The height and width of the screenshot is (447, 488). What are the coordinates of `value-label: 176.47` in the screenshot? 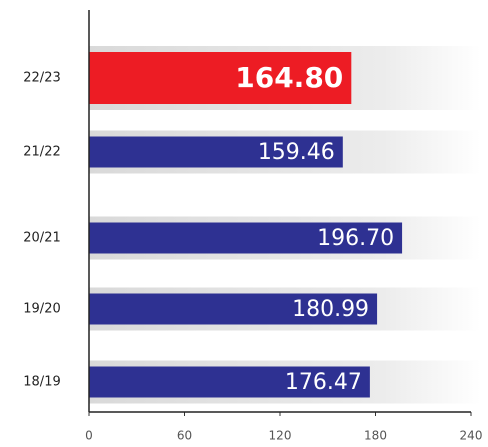 It's located at (323, 382).